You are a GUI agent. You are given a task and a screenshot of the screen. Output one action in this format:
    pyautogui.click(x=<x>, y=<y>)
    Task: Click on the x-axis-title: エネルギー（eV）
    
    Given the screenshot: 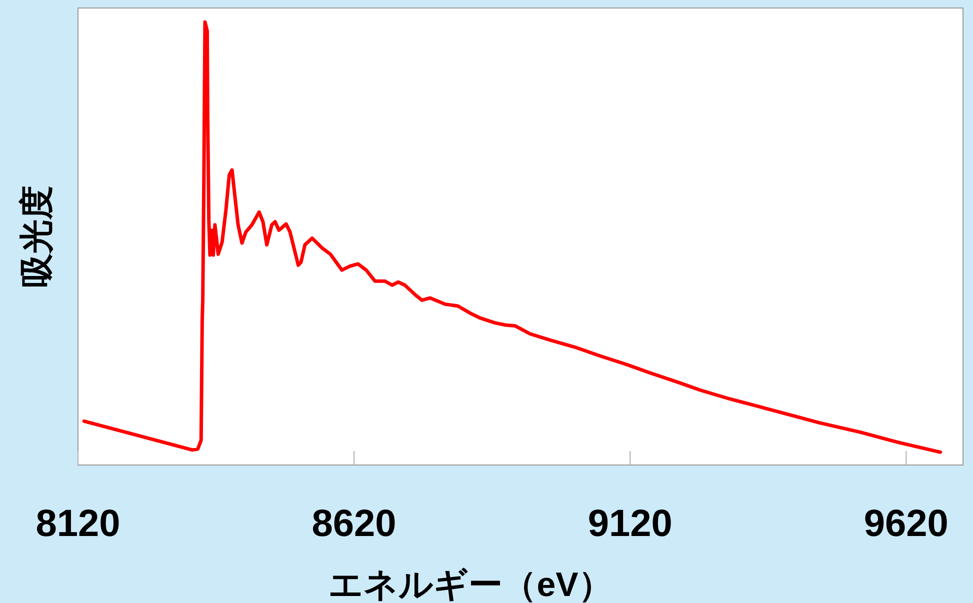 What is the action you would take?
    pyautogui.click(x=470, y=584)
    